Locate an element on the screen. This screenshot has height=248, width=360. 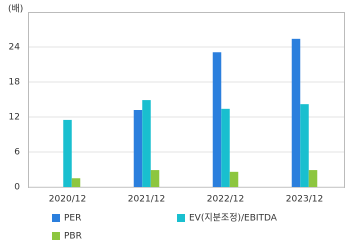
x-tick-label: 2023/12 is located at coordinates (304, 200).